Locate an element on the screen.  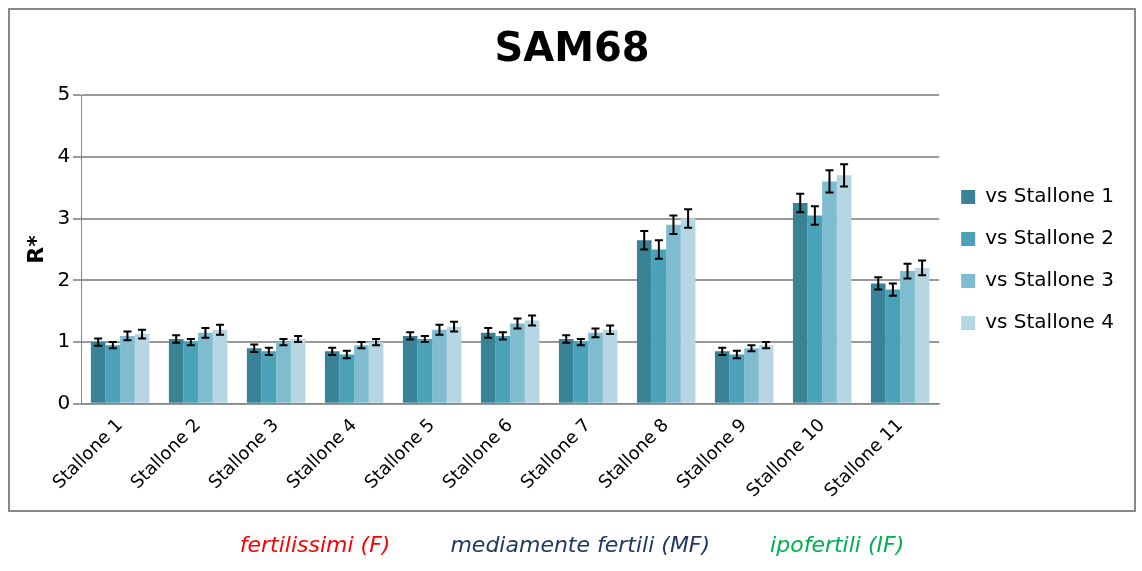
text: mediamente fertili (MF) is located at coordinates (580, 544).